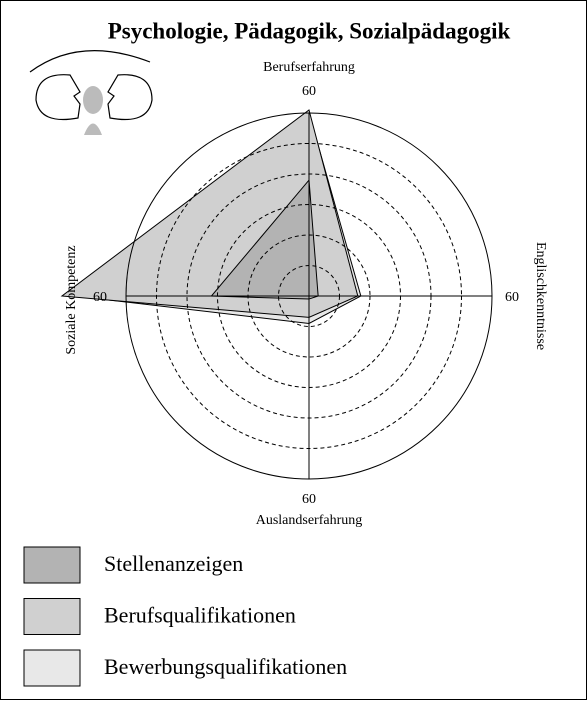  What do you see at coordinates (309, 520) in the screenshot?
I see `axis-label: Auslandserfahrung` at bounding box center [309, 520].